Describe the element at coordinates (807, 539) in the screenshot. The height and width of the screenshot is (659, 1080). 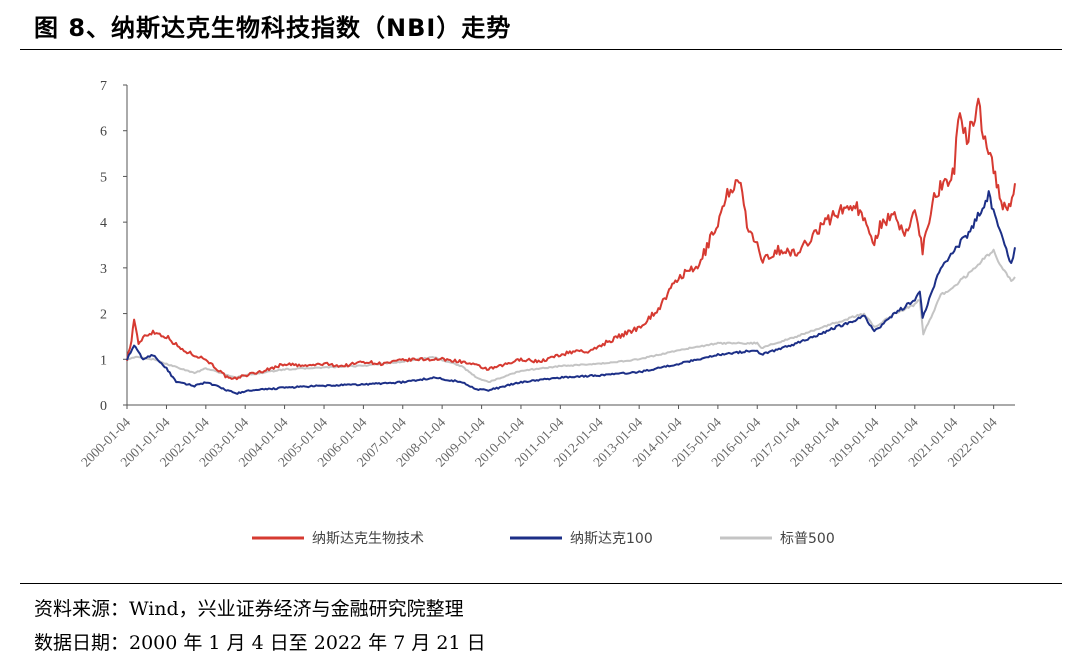
I see `legend-label: 标普500` at that location.